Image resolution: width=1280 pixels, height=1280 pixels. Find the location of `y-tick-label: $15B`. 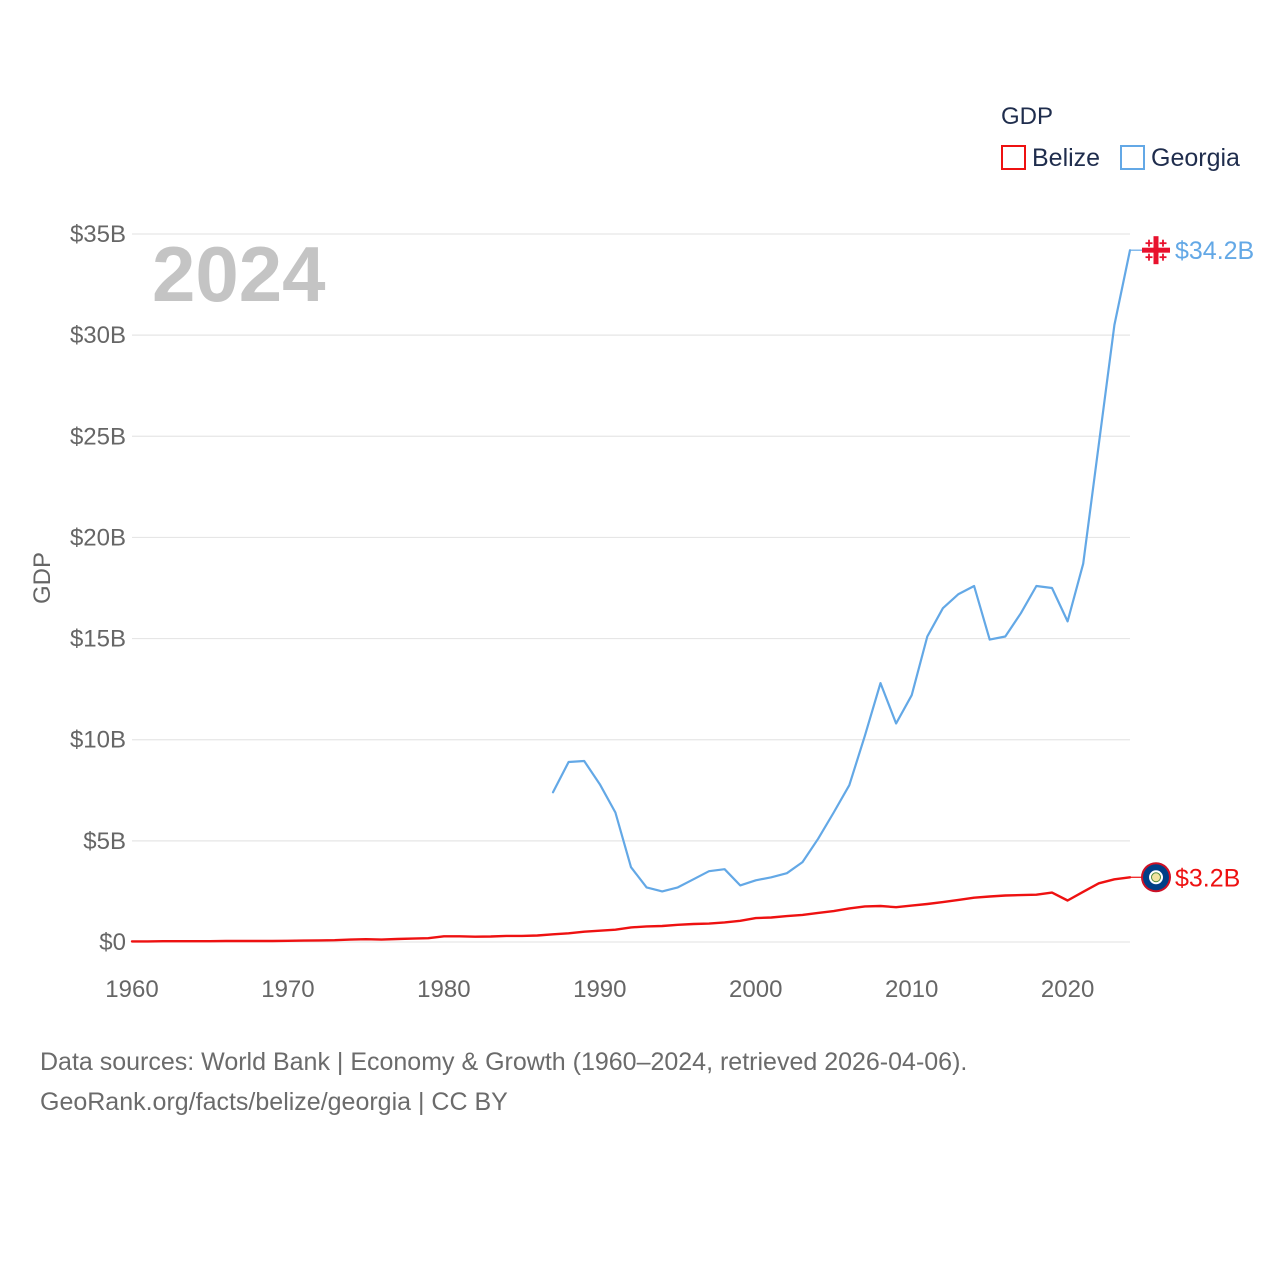

y-tick-label: $15B is located at coordinates (98, 639).